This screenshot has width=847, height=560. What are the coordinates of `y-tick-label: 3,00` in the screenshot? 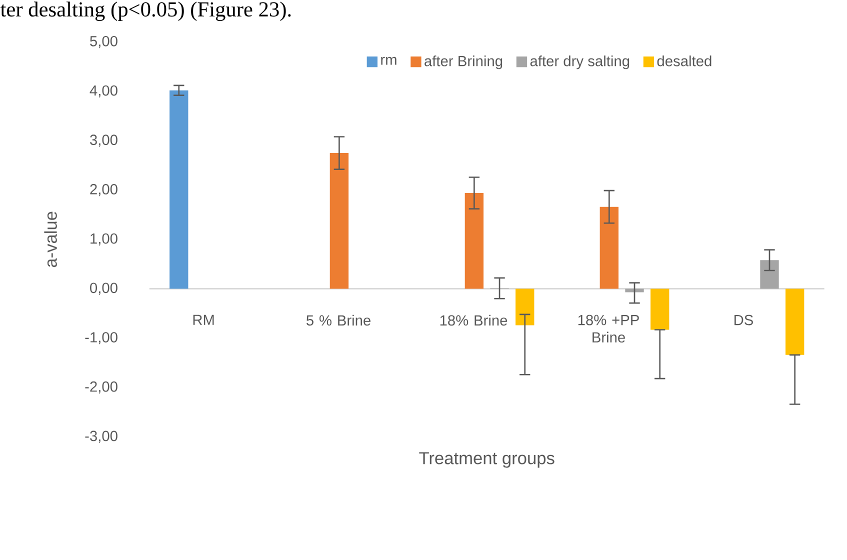 It's located at (104, 140).